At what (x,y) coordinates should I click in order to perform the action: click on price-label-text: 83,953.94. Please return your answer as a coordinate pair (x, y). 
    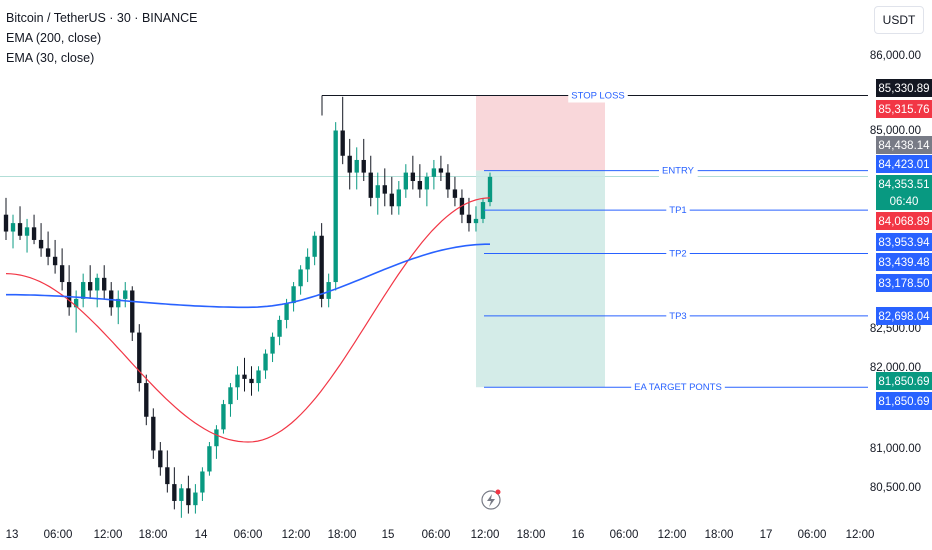
    Looking at the image, I should click on (904, 243).